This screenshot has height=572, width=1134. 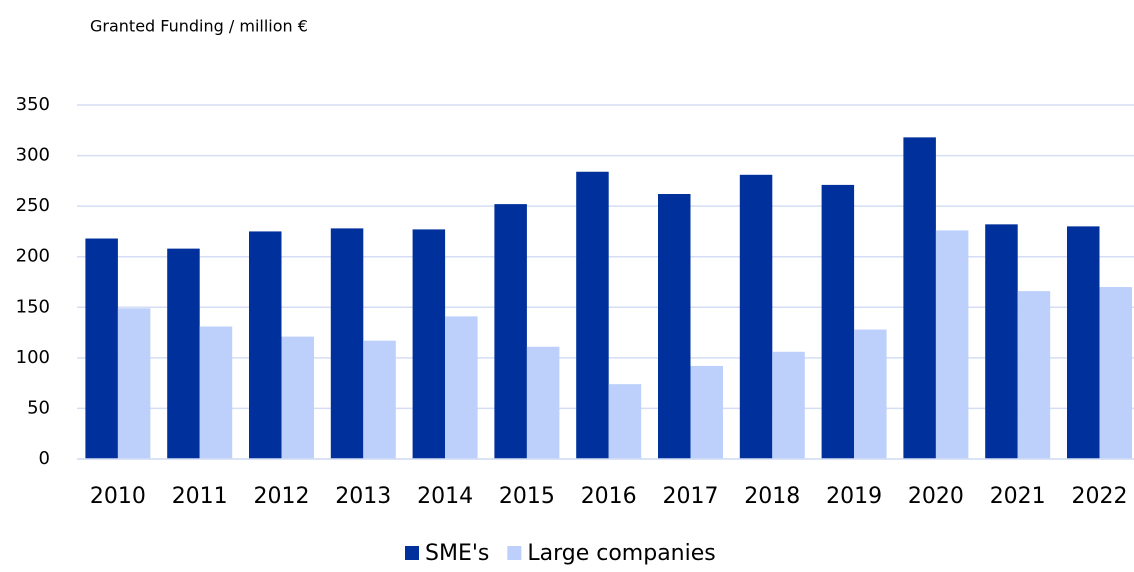 I want to click on x-tick-label: 2020, so click(x=936, y=496).